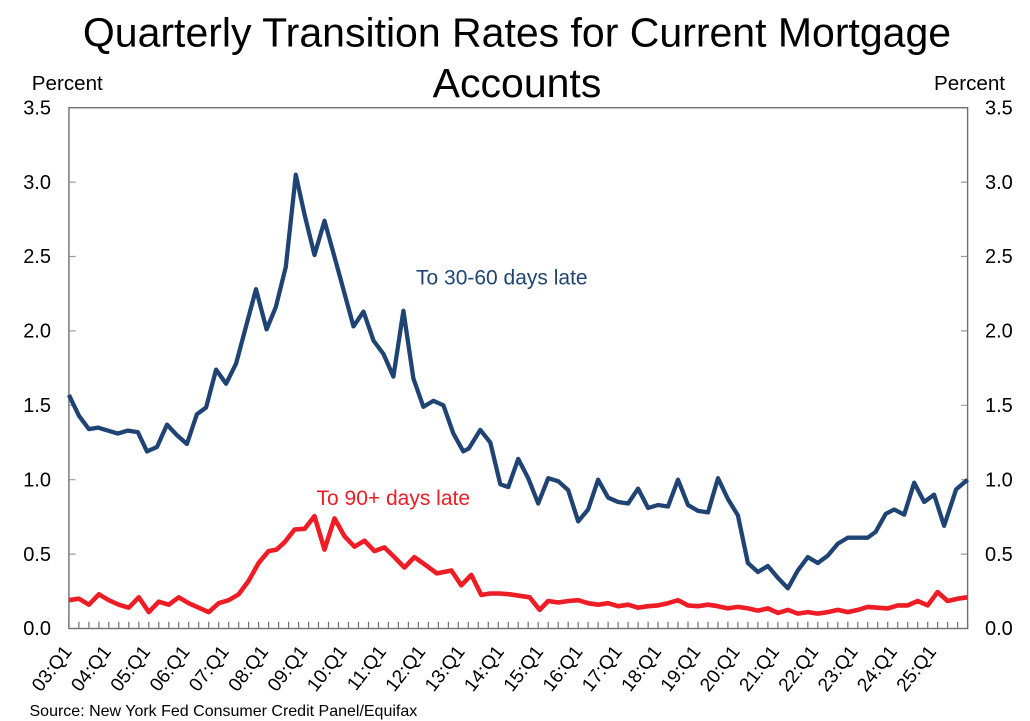 This screenshot has width=1030, height=721. What do you see at coordinates (720, 669) in the screenshot?
I see `svg-text: 20:Q1` at bounding box center [720, 669].